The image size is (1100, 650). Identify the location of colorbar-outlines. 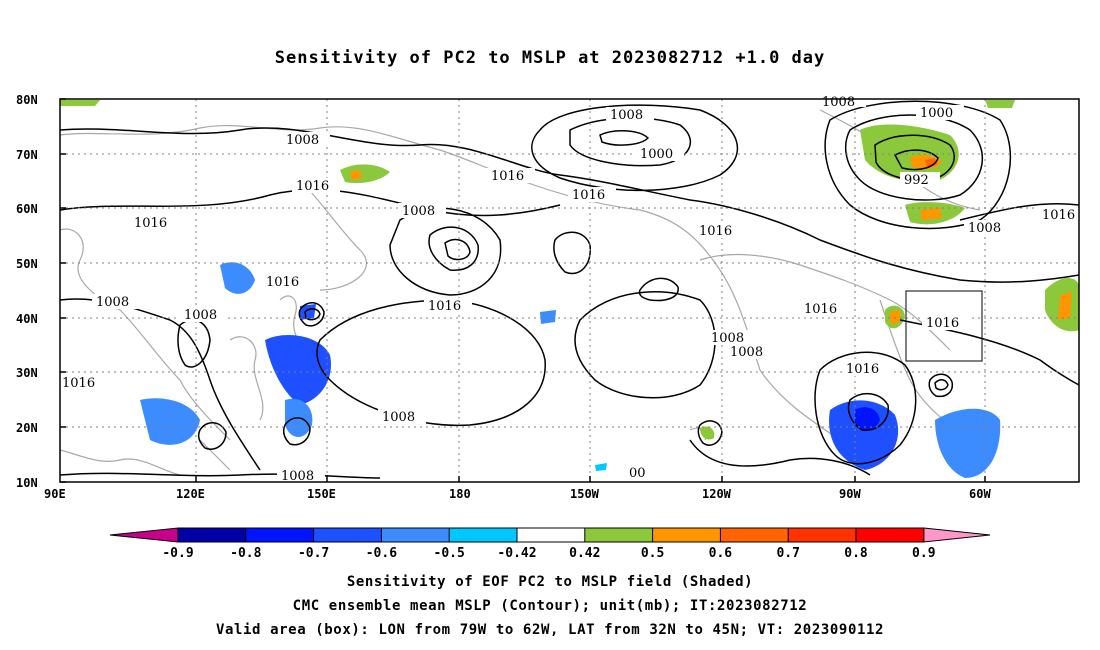
(550, 535).